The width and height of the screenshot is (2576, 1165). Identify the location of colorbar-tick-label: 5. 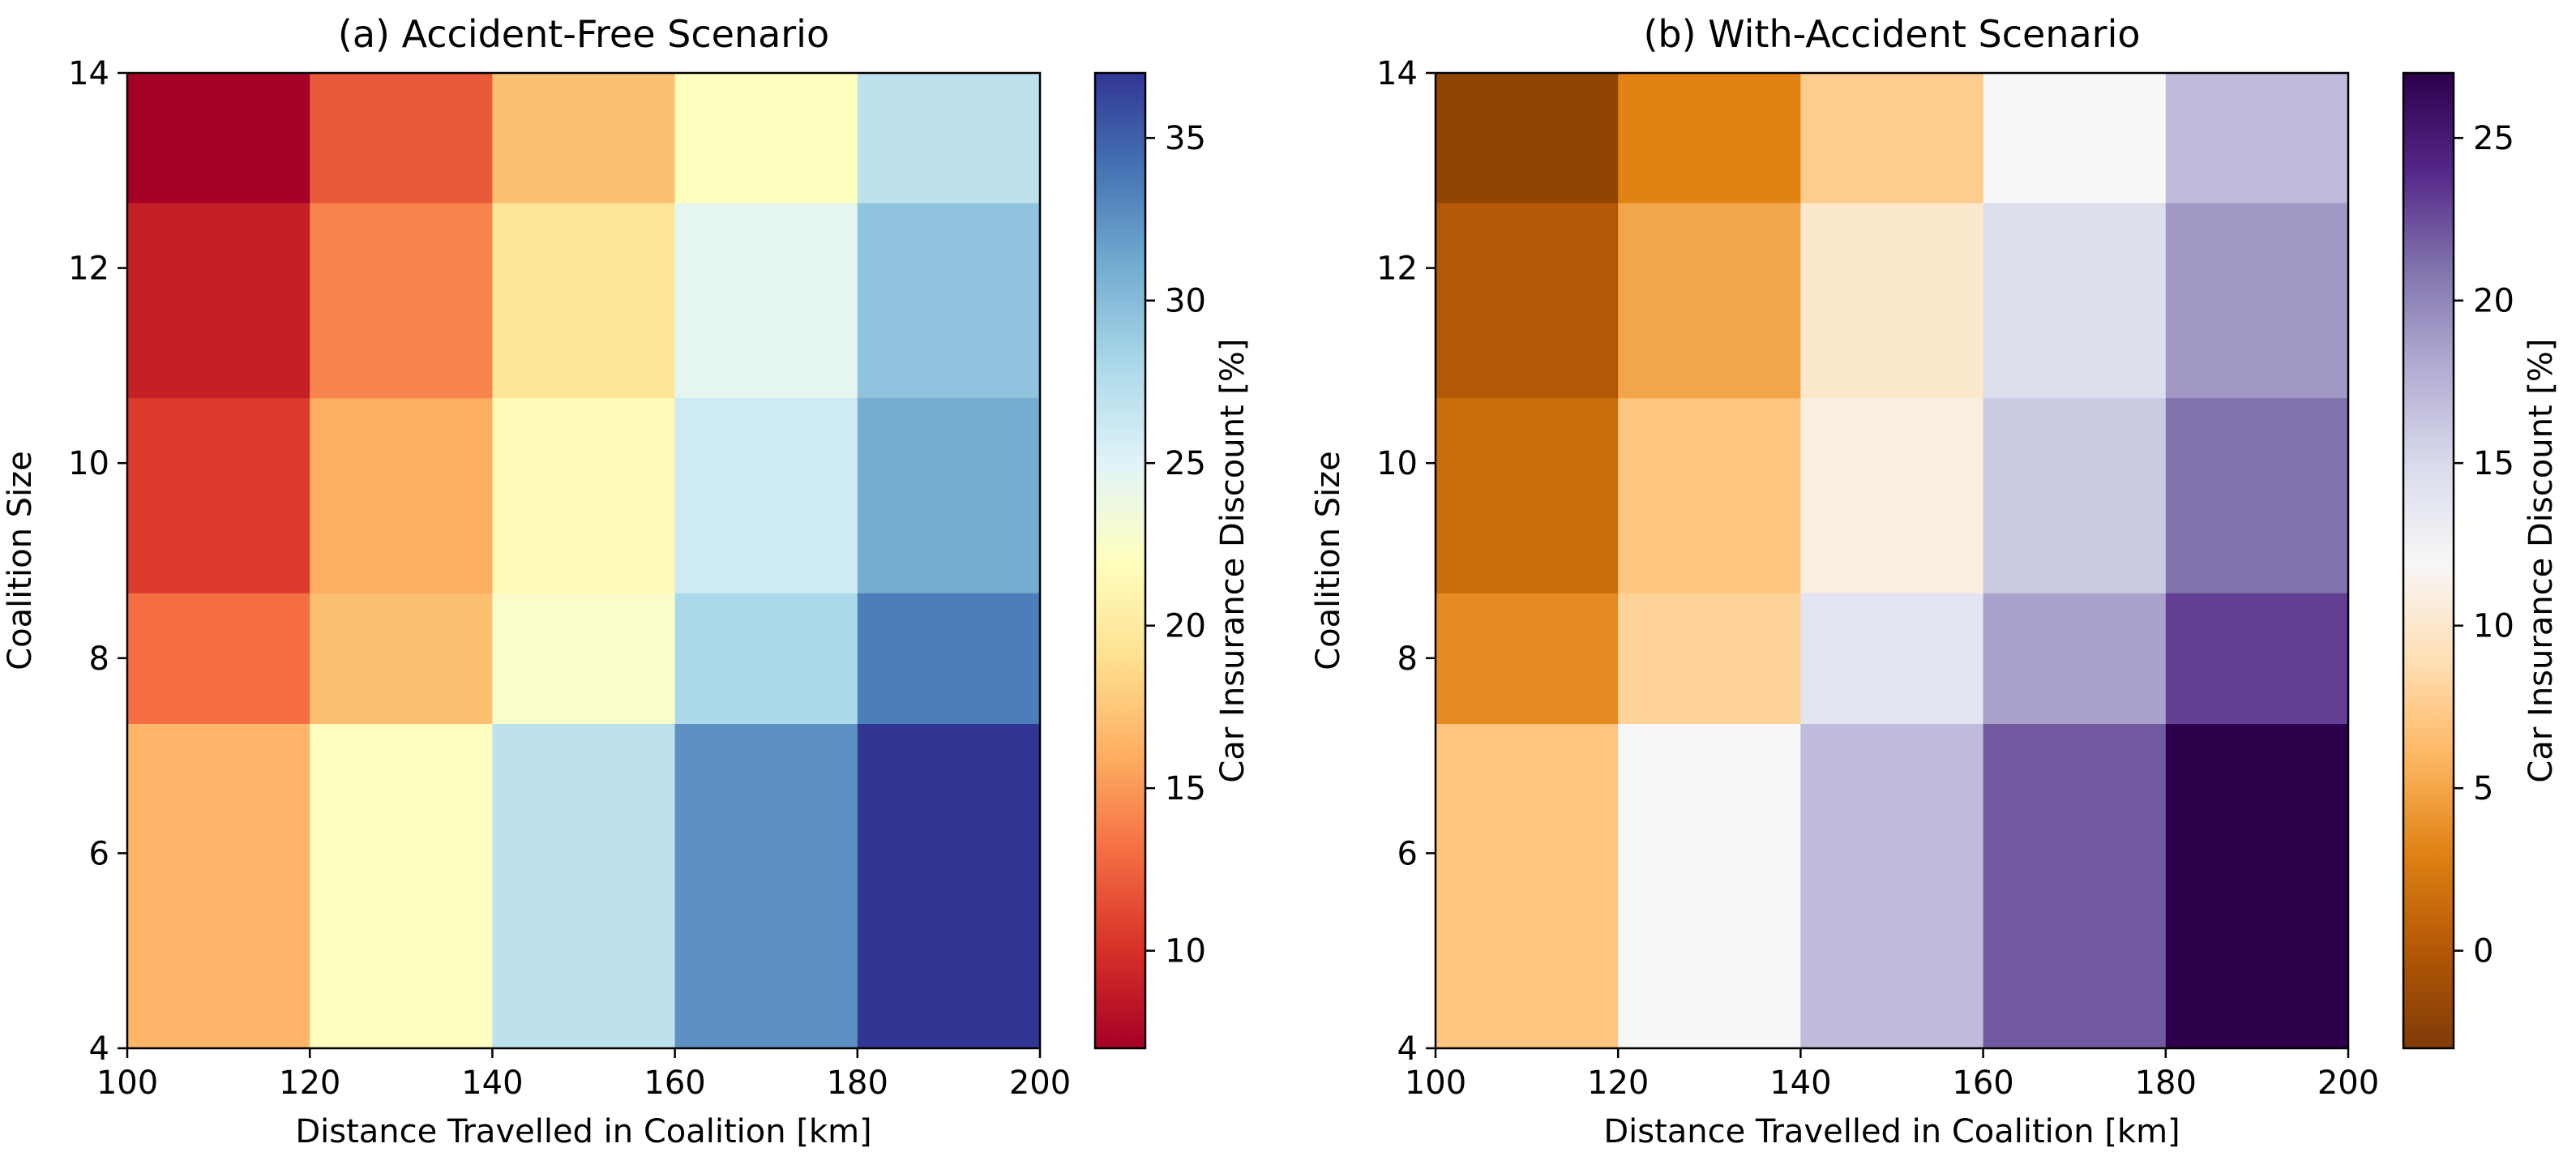
(2483, 788).